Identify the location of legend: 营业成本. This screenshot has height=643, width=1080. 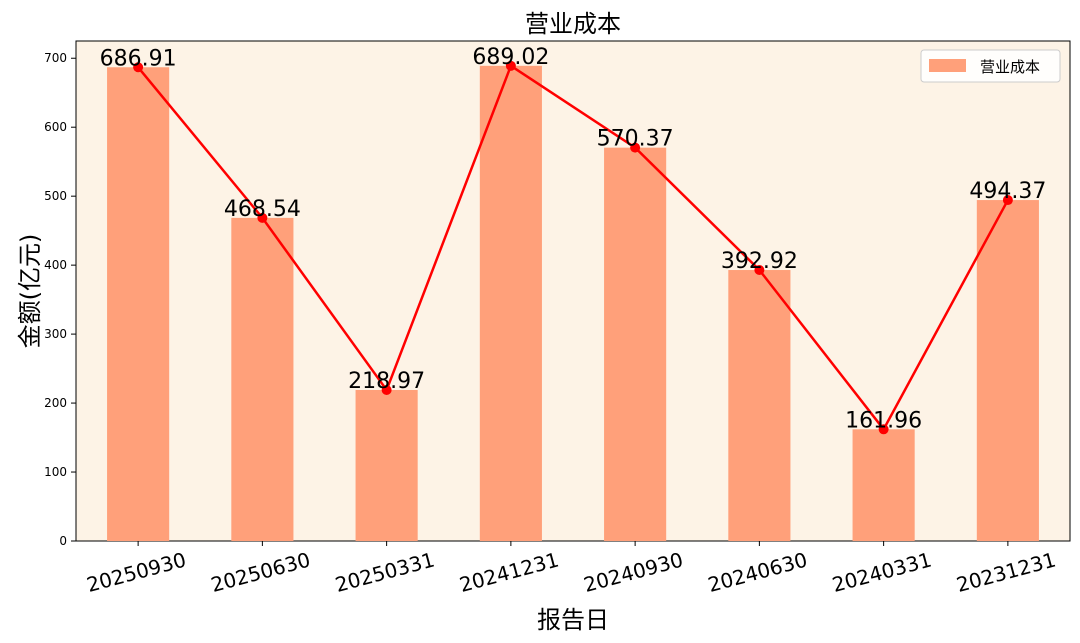
(990, 66).